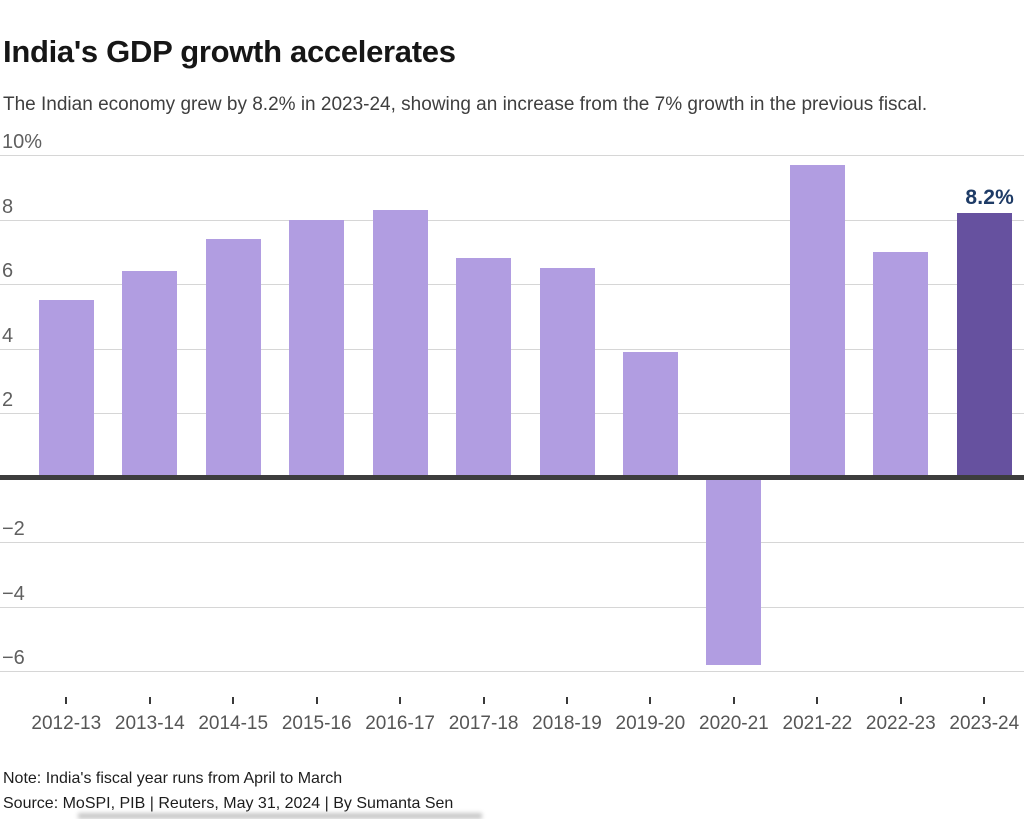 This screenshot has width=1024, height=819. Describe the element at coordinates (512, 542) in the screenshot. I see `gridline--2` at that location.